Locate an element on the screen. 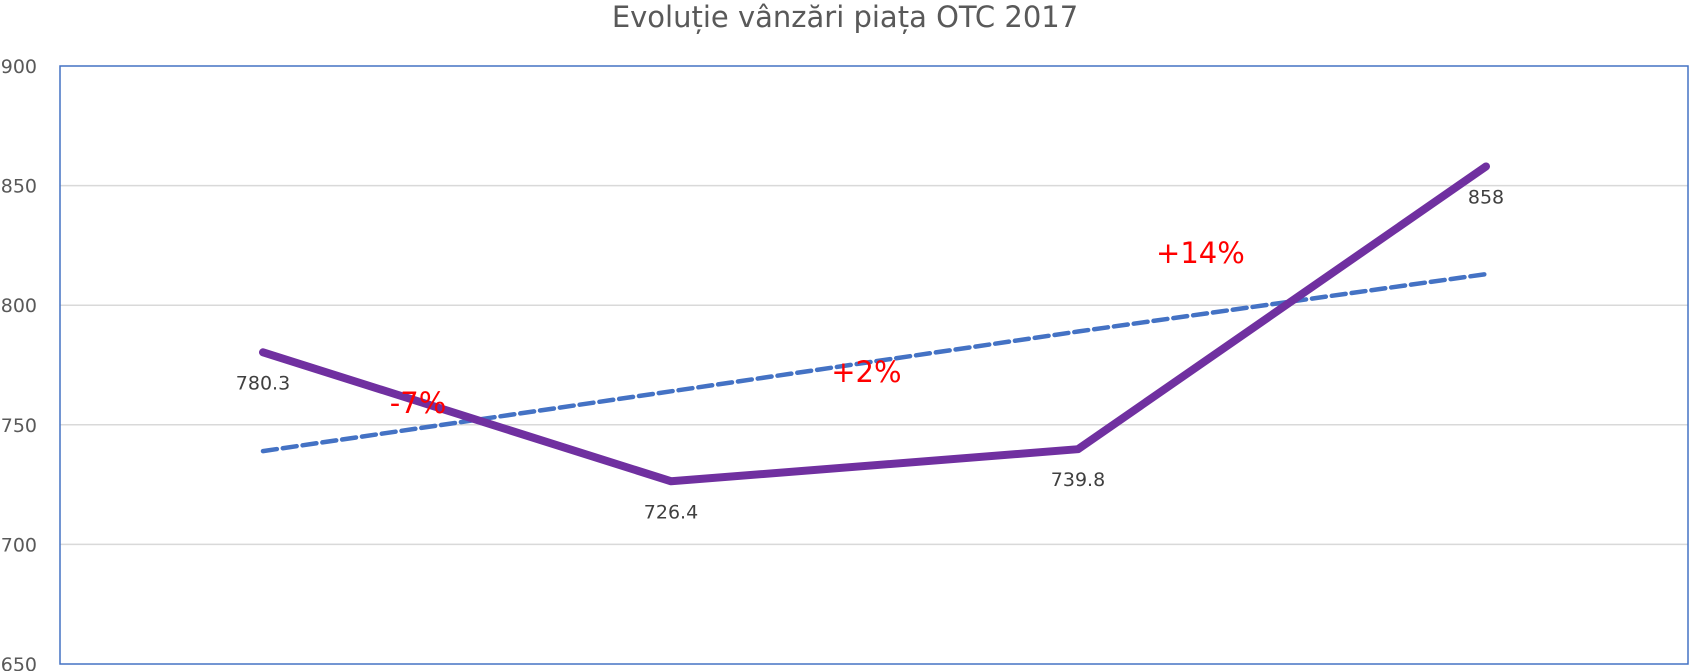  annotations: -7% +2% +14% is located at coordinates (817, 328).